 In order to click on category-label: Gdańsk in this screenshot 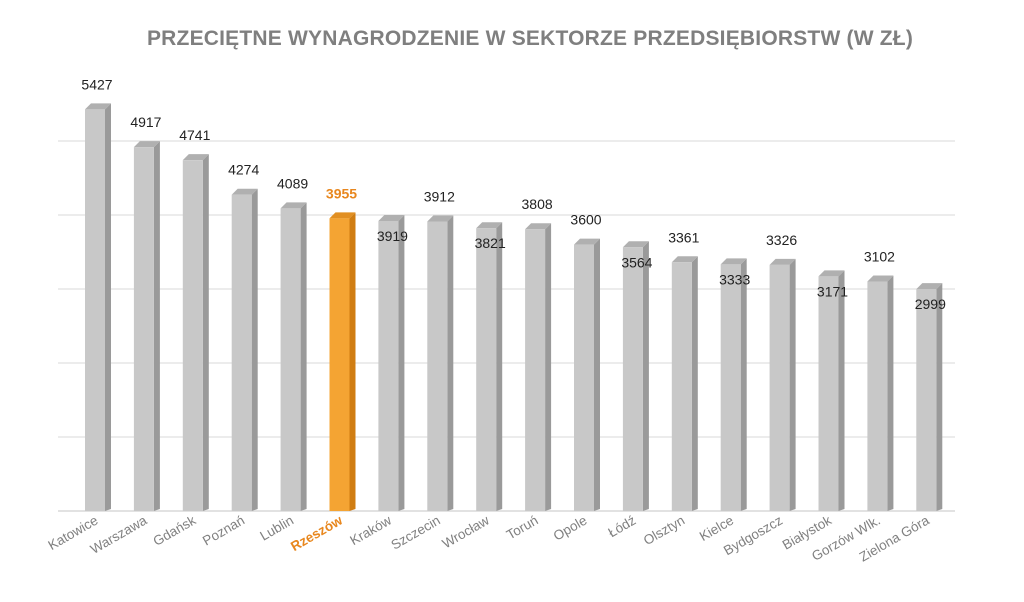, I will do `click(175, 530)`.